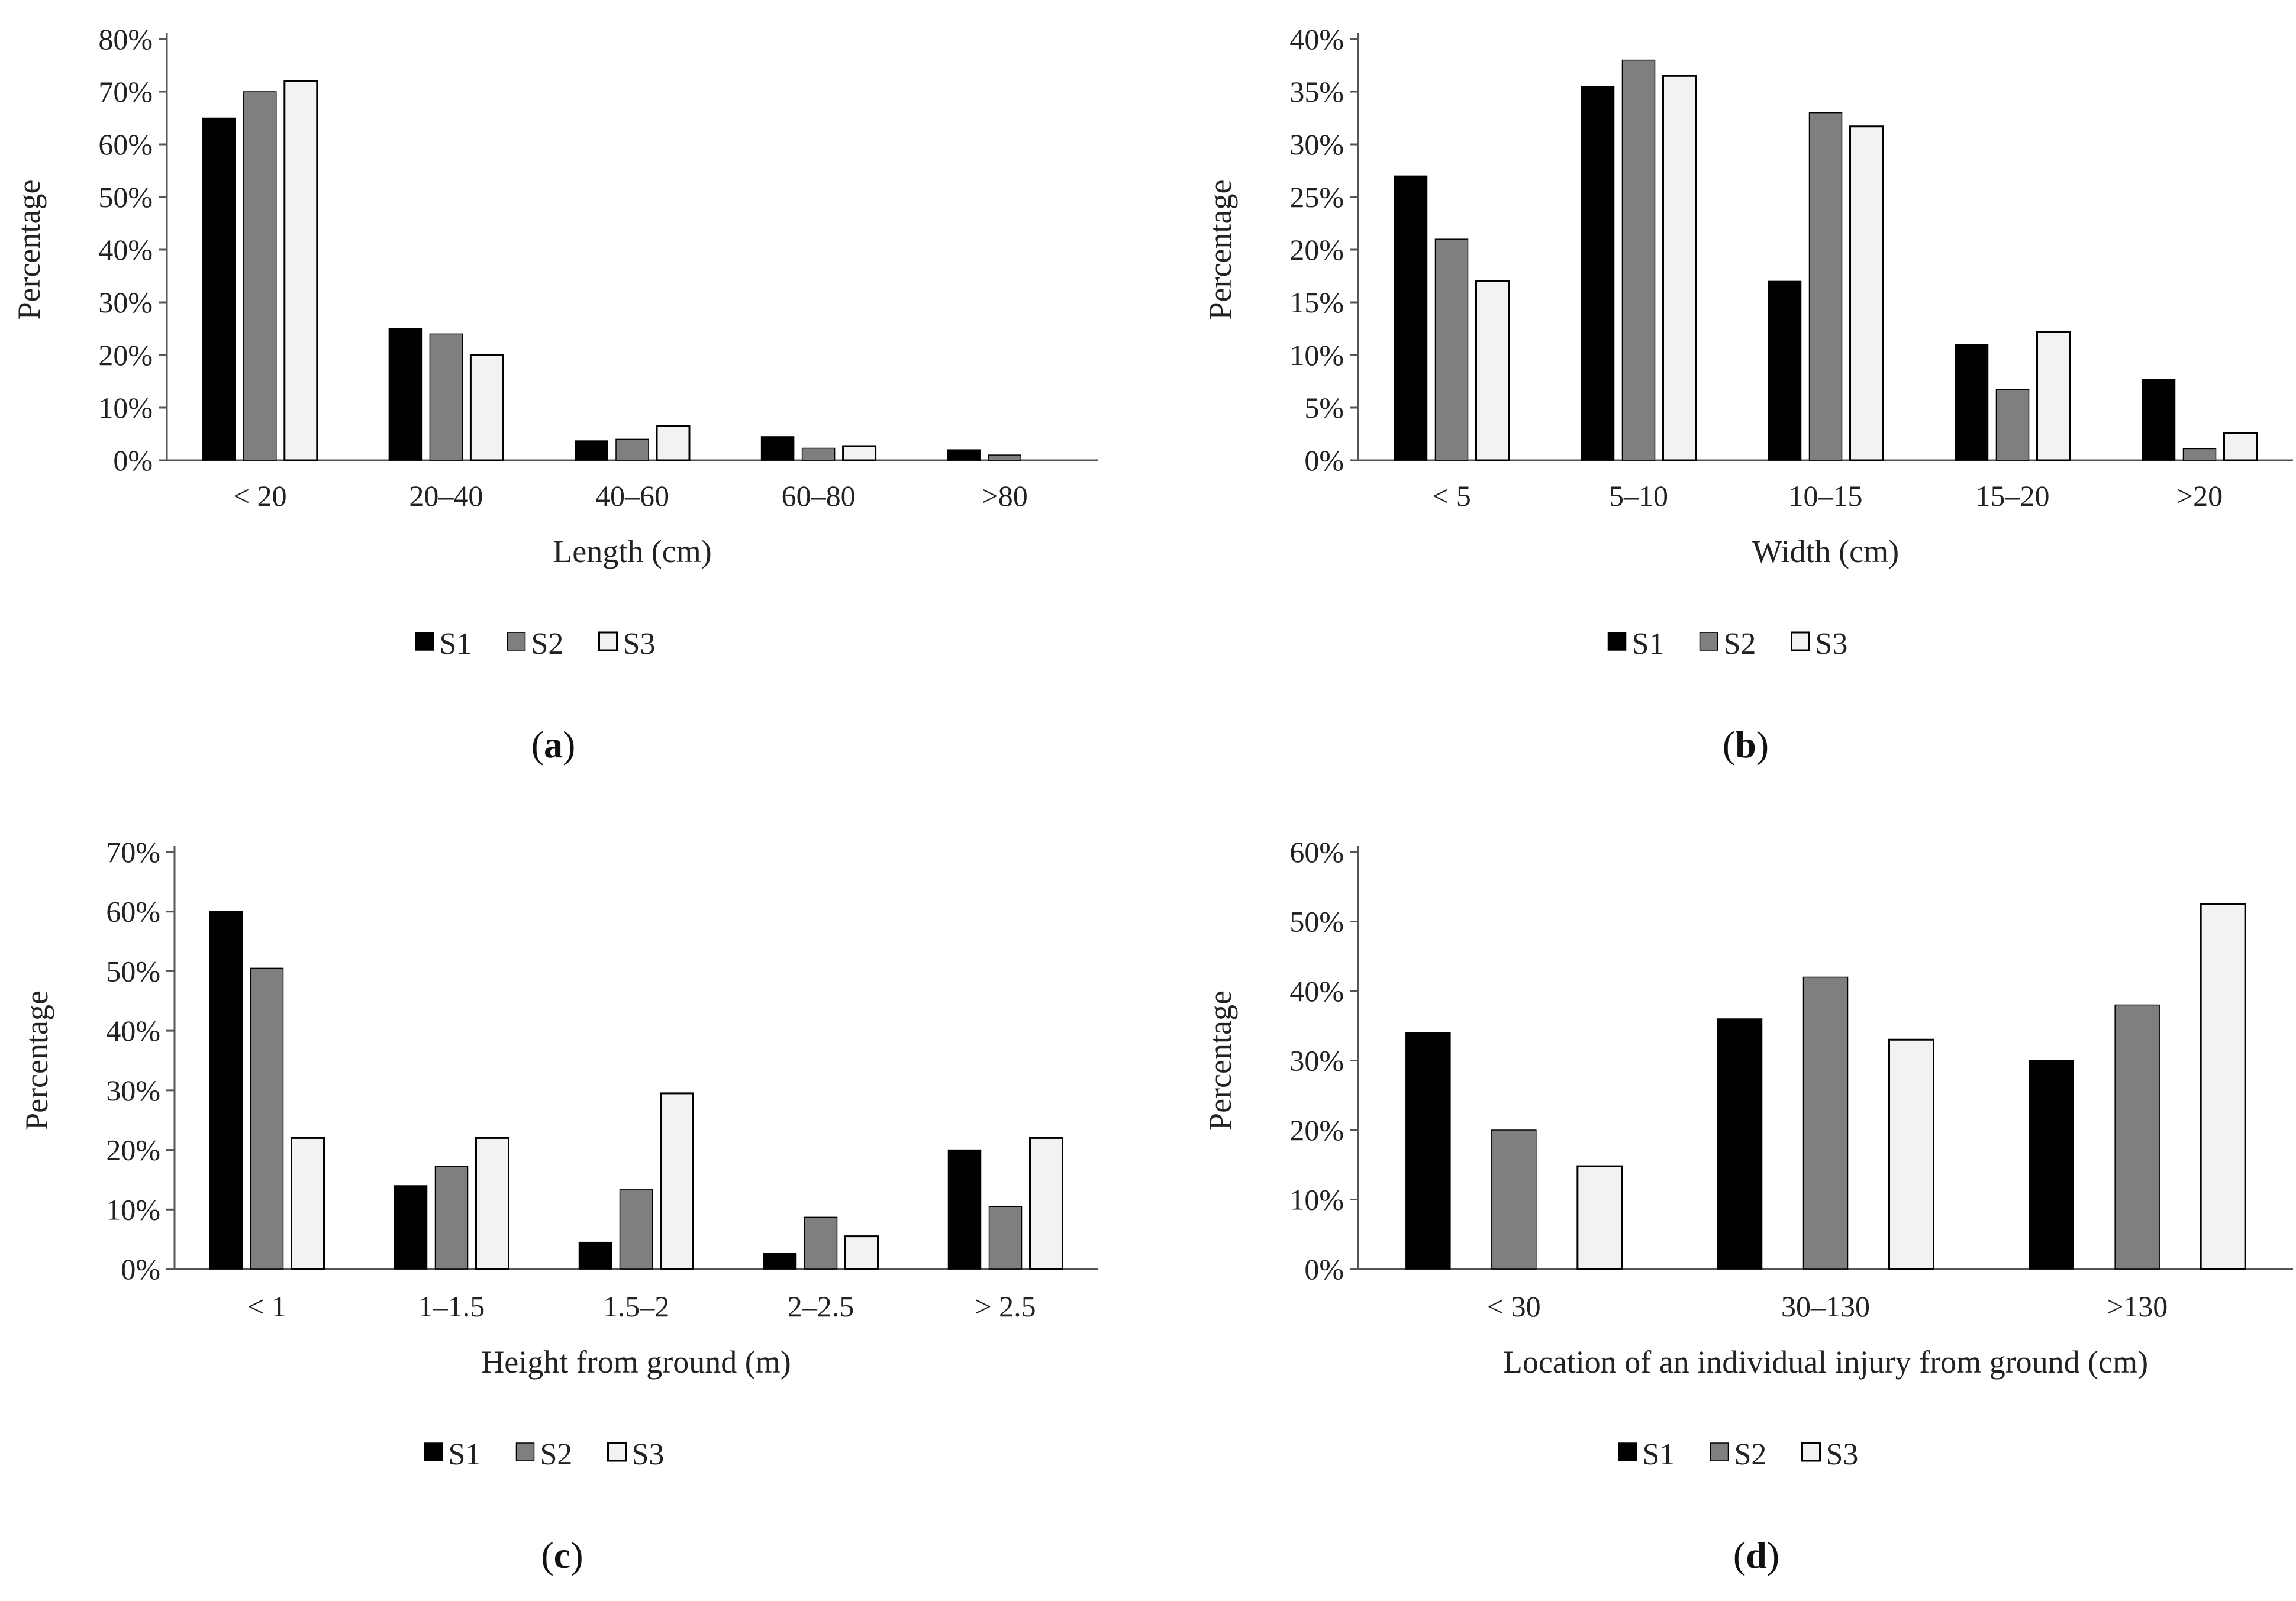 This screenshot has height=1601, width=2296. What do you see at coordinates (126, 407) in the screenshot?
I see `y-tick-label: 10%` at bounding box center [126, 407].